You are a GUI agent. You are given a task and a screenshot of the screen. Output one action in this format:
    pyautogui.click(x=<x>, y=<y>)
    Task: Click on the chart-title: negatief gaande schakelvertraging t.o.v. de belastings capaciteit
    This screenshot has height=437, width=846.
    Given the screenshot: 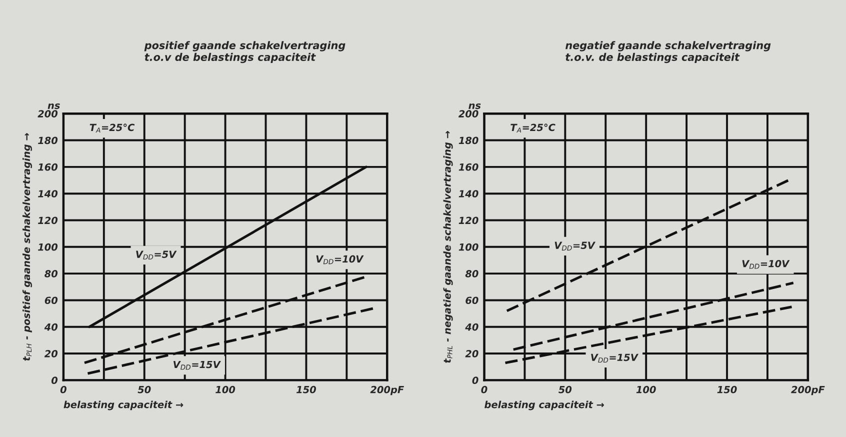 What is the action you would take?
    pyautogui.click(x=668, y=52)
    